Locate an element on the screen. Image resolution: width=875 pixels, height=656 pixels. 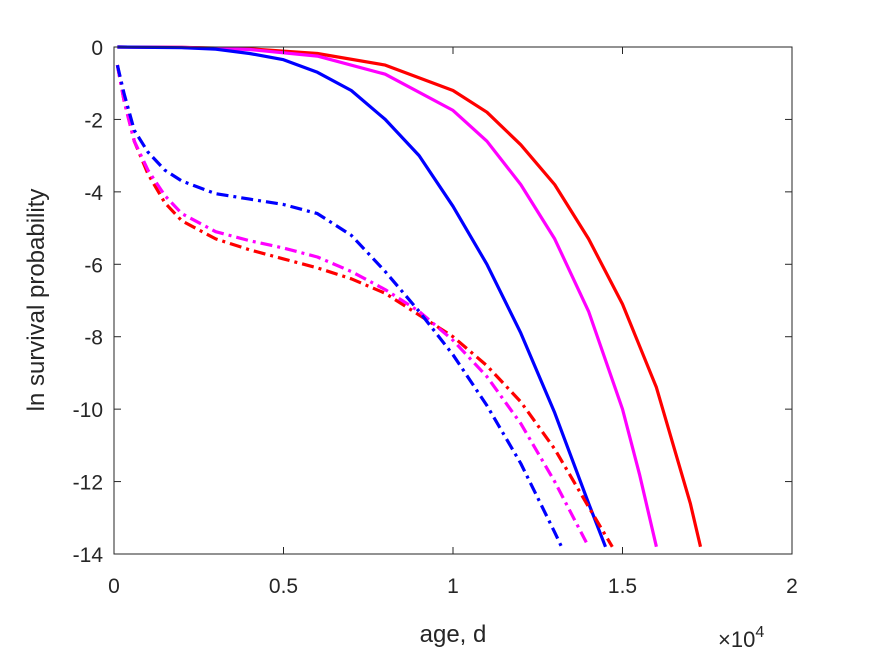
y-axis-label: ln survival probability is located at coordinates (36, 300).